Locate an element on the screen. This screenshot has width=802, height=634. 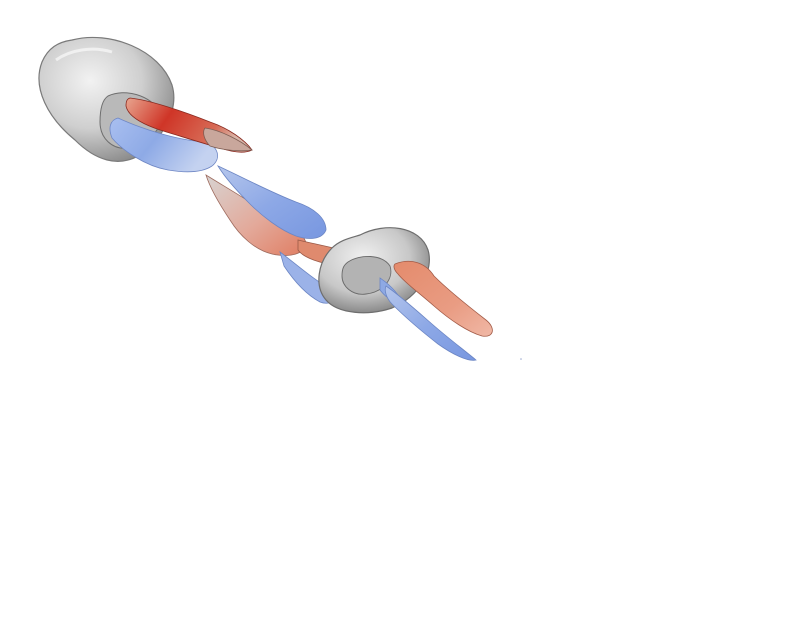
blue-trailing-tail is located at coordinates (430, 323).